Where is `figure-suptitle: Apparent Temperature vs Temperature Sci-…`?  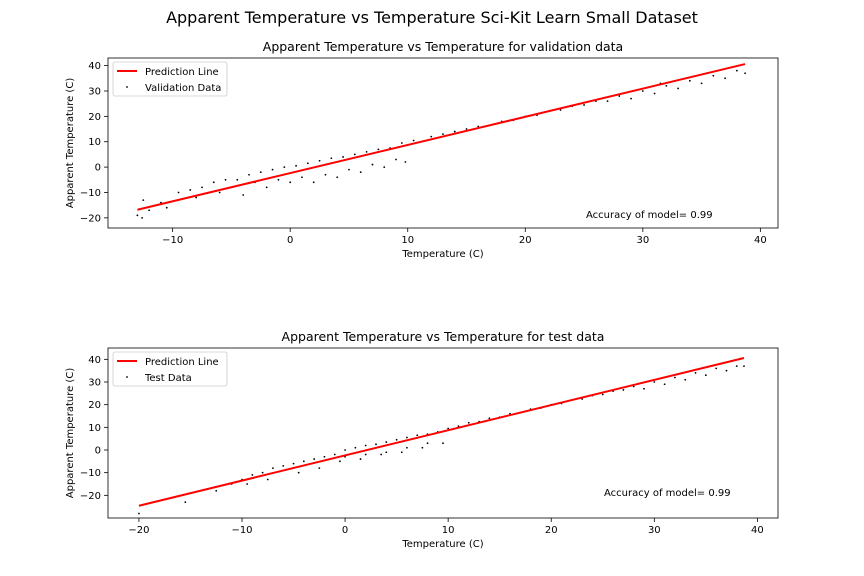 figure-suptitle: Apparent Temperature vs Temperature Sci-… is located at coordinates (432, 17).